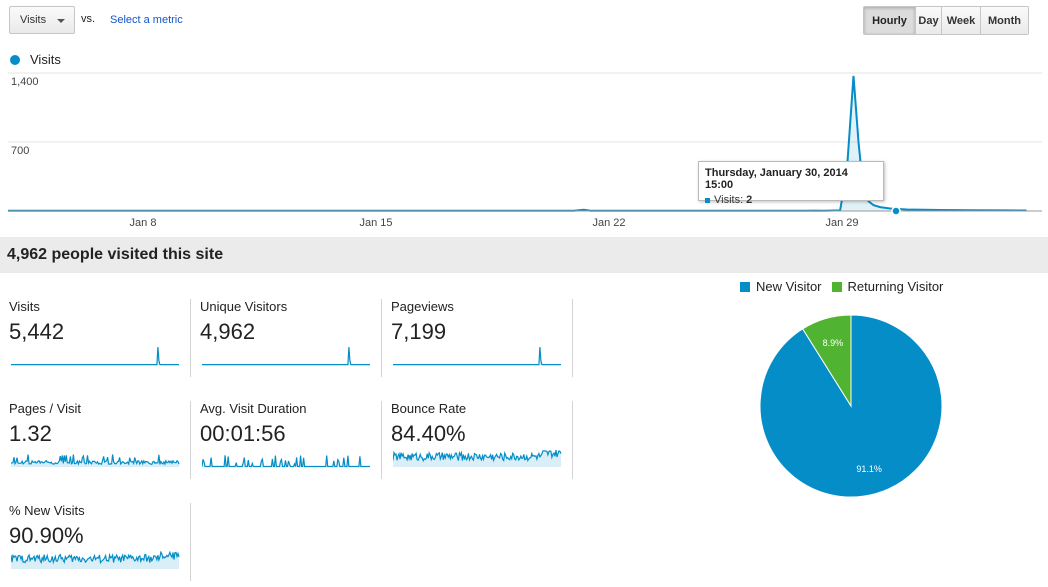 The height and width of the screenshot is (587, 1048). I want to click on y-tick-label: 1,400, so click(25, 82).